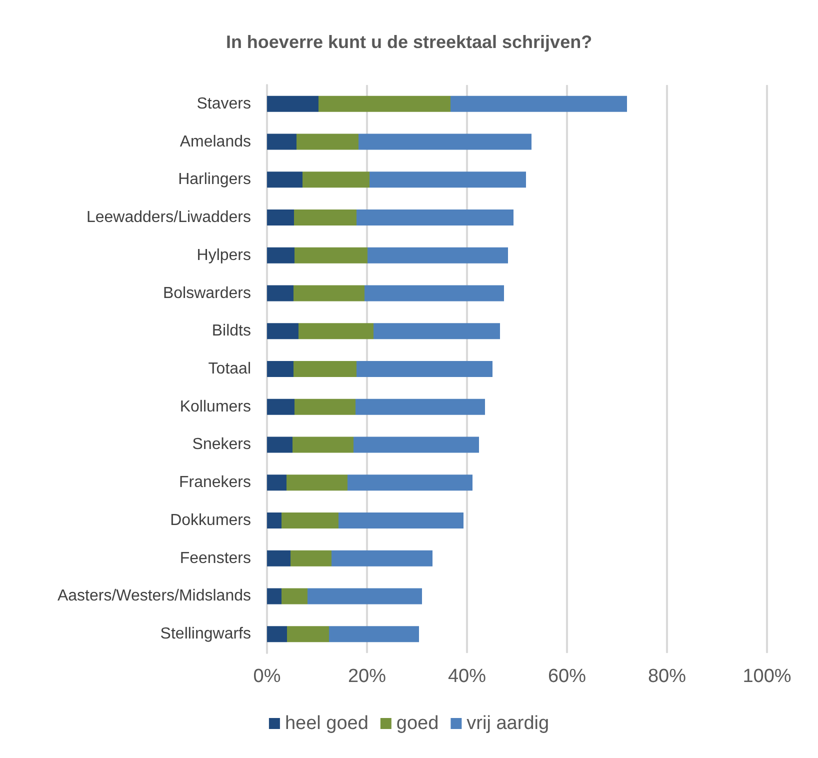  Describe the element at coordinates (215, 141) in the screenshot. I see `y-tick-label: Amelands` at that location.